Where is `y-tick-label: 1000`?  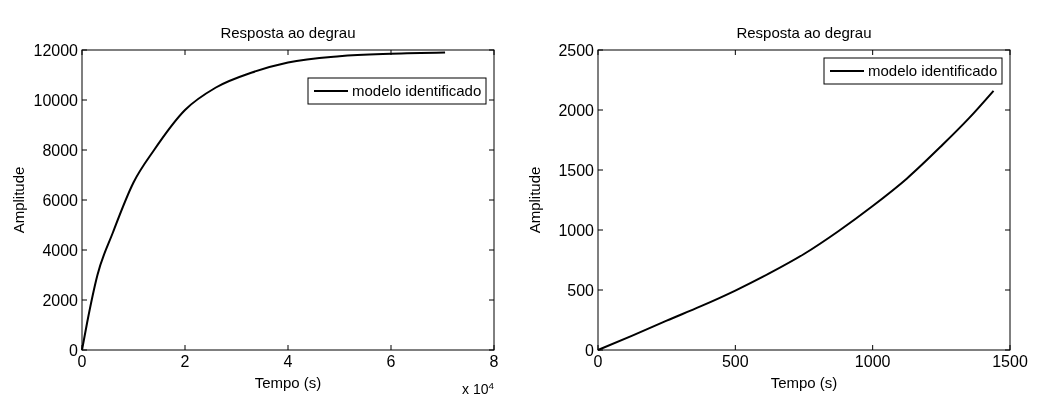
y-tick-label: 1000 is located at coordinates (576, 230).